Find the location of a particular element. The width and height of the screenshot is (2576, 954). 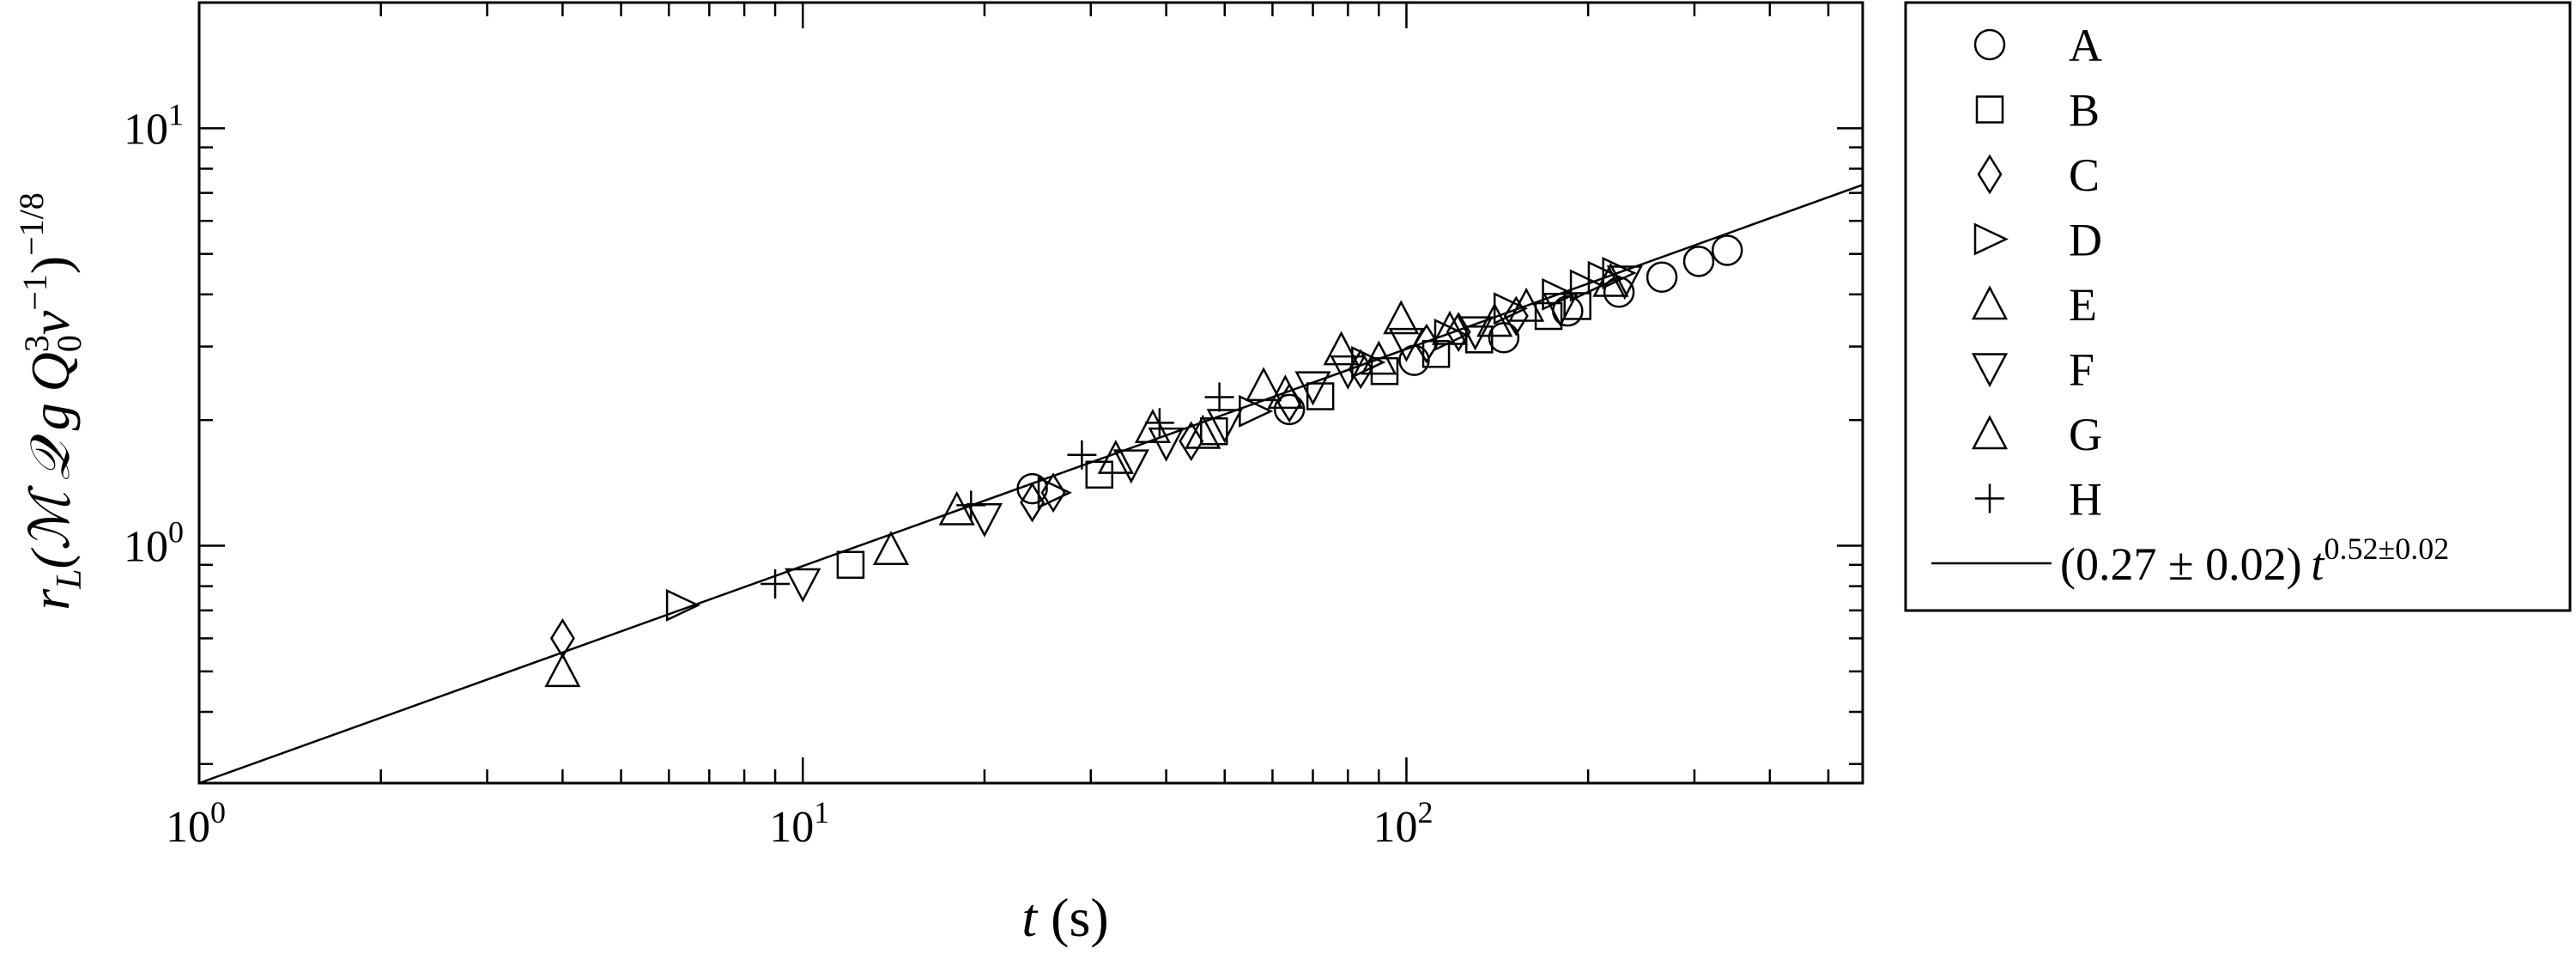

x-tick-label: 10⁰ is located at coordinates (196, 823).